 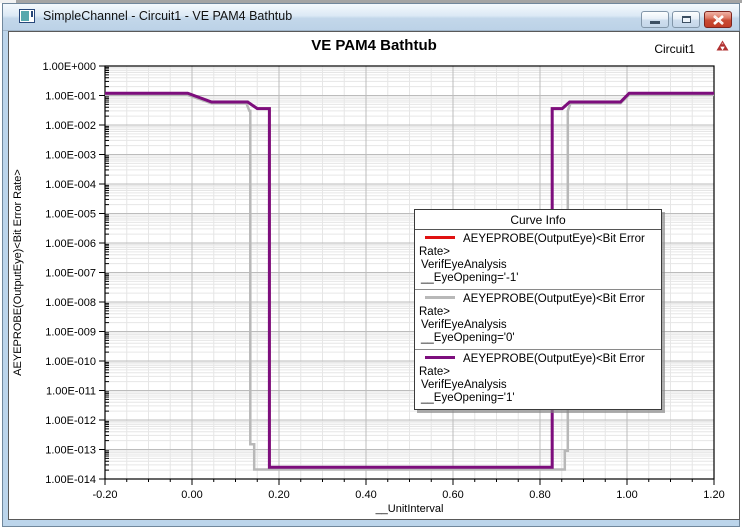 What do you see at coordinates (69, 67) in the screenshot?
I see `svg-text: 1.00E+000` at bounding box center [69, 67].